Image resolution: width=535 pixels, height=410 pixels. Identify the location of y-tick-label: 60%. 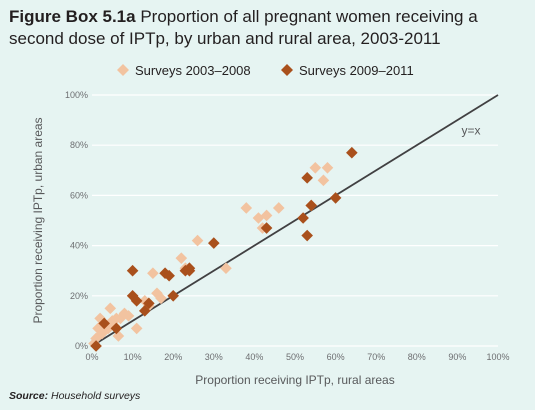
(79, 195).